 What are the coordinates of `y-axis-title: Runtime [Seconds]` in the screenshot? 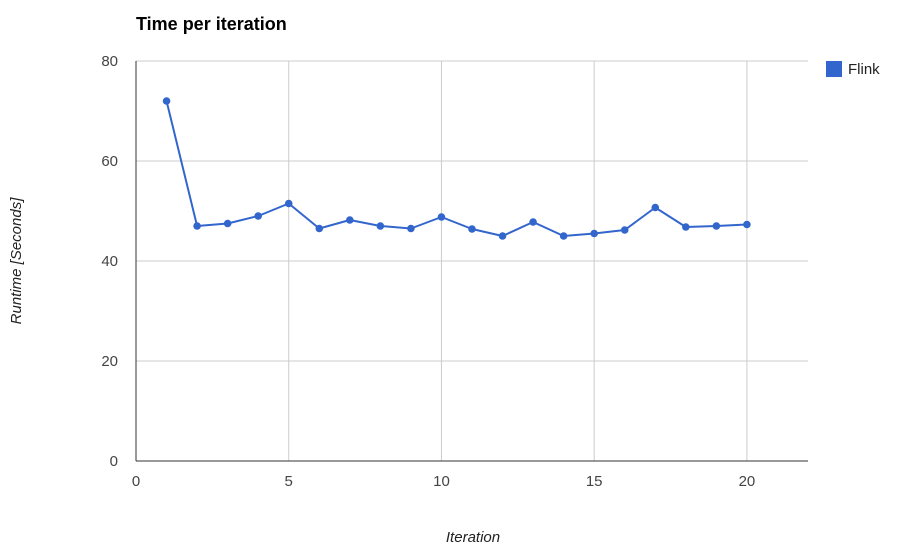 It's located at (16, 261).